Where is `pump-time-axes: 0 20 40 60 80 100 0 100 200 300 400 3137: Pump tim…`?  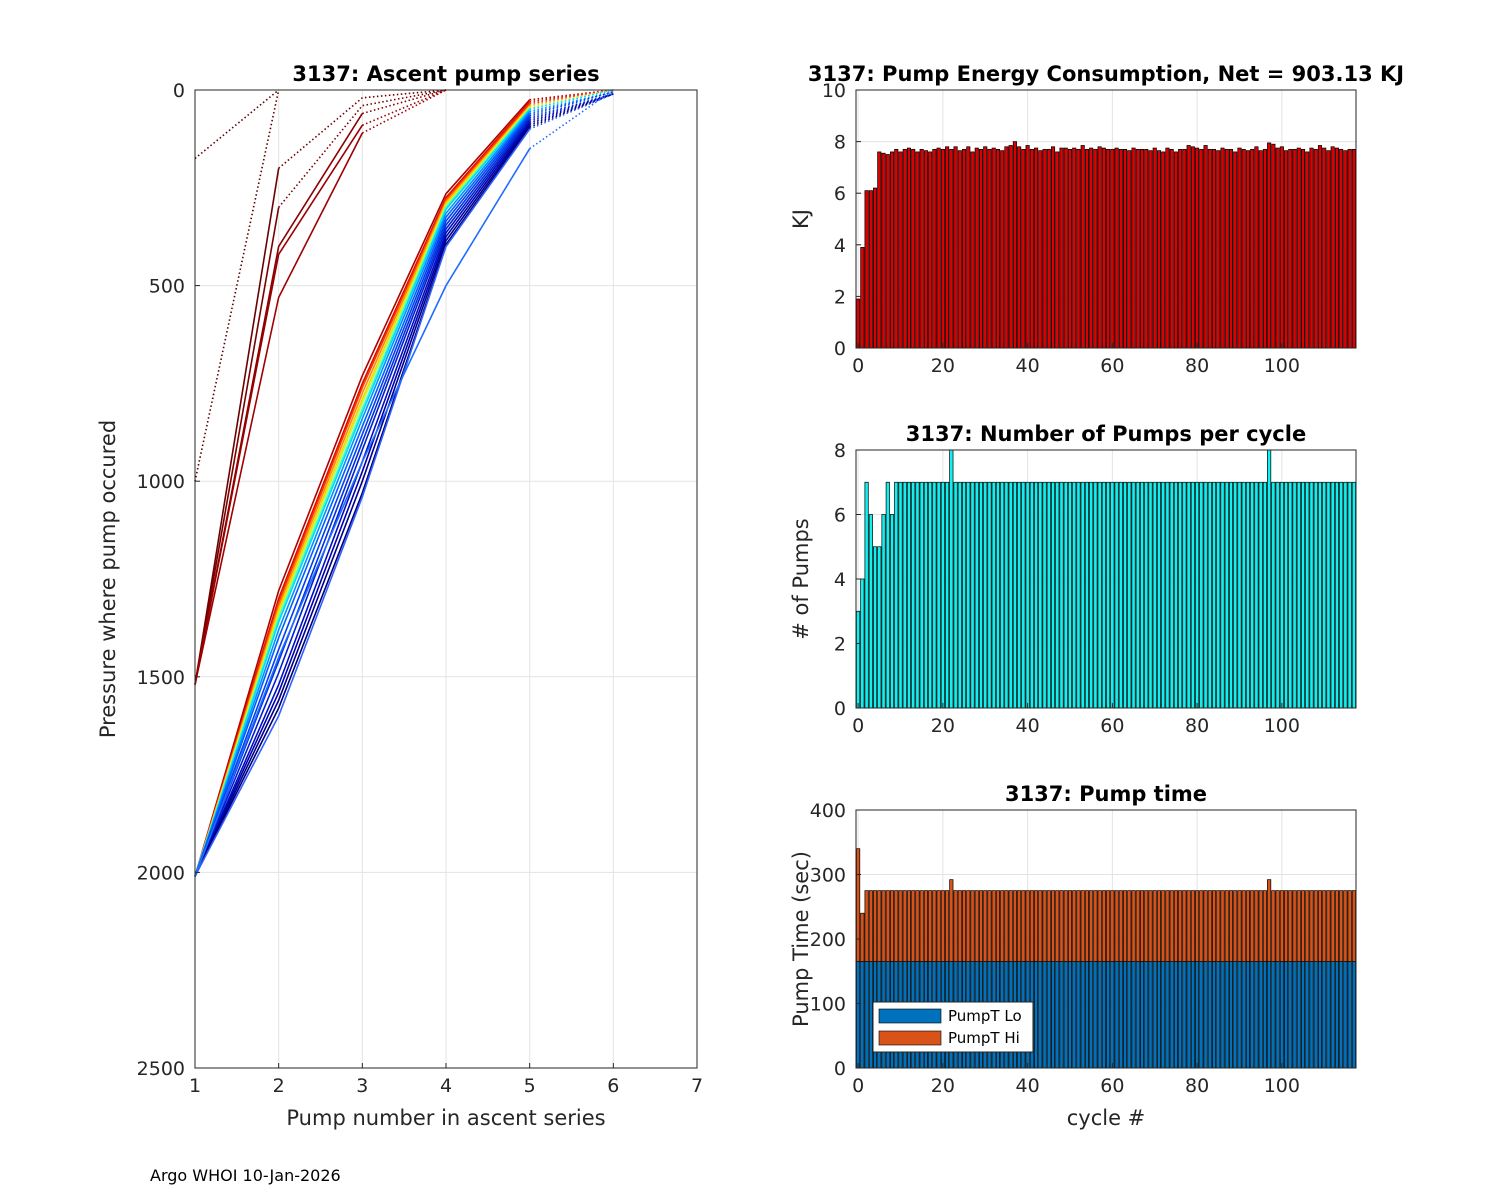
pump-time-axes: 0 20 40 60 80 100 0 100 200 300 400 3137: Pump tim… is located at coordinates (1073, 956).